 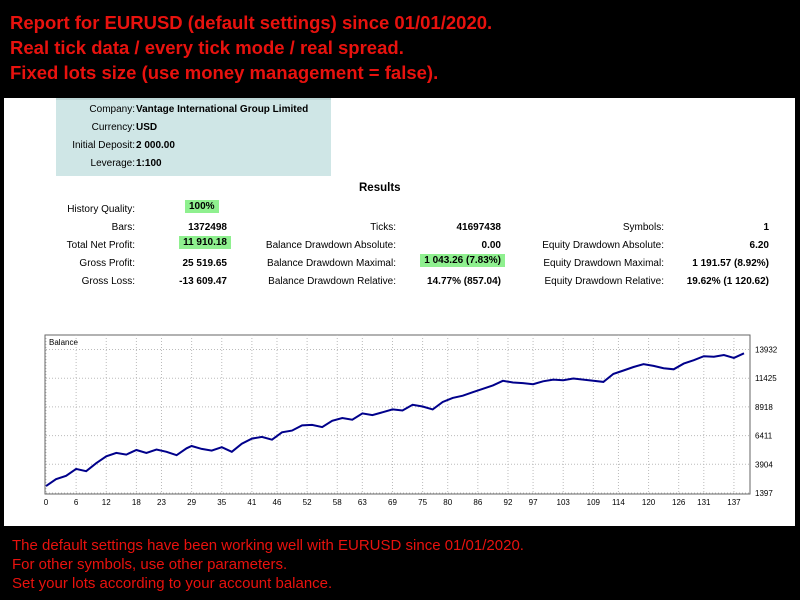 I want to click on company-label: Company:, so click(x=112, y=109).